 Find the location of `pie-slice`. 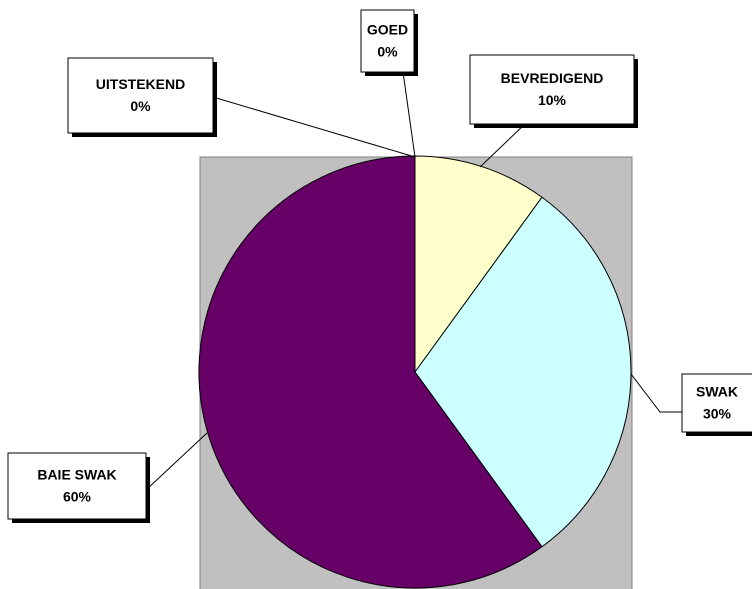

pie-slice is located at coordinates (478, 264).